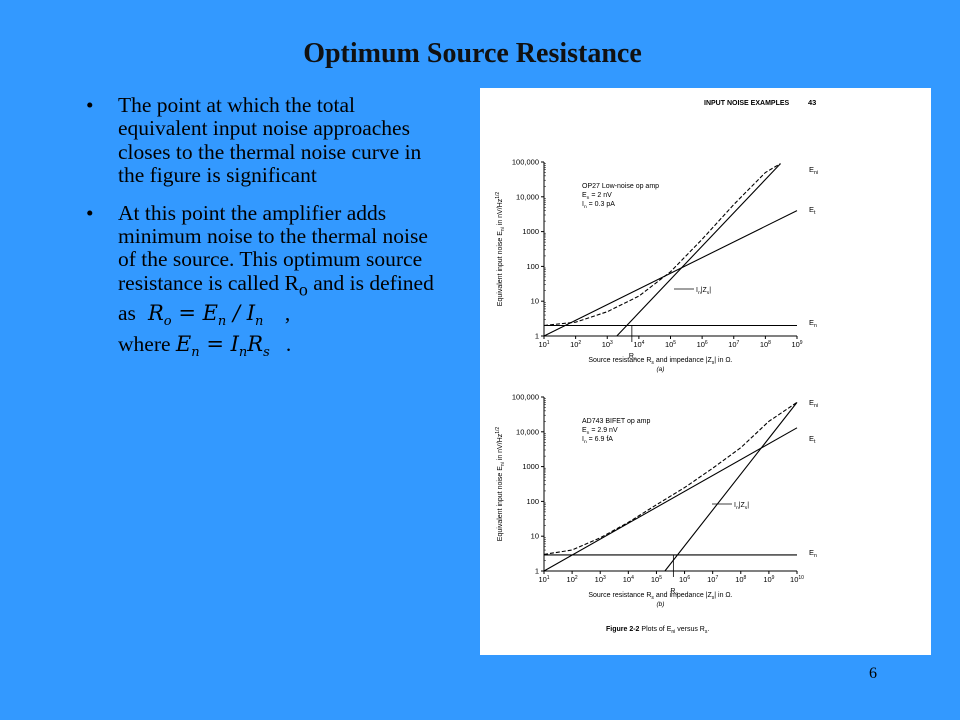  I want to click on legend-in: In = 6.9 fA, so click(597, 440).